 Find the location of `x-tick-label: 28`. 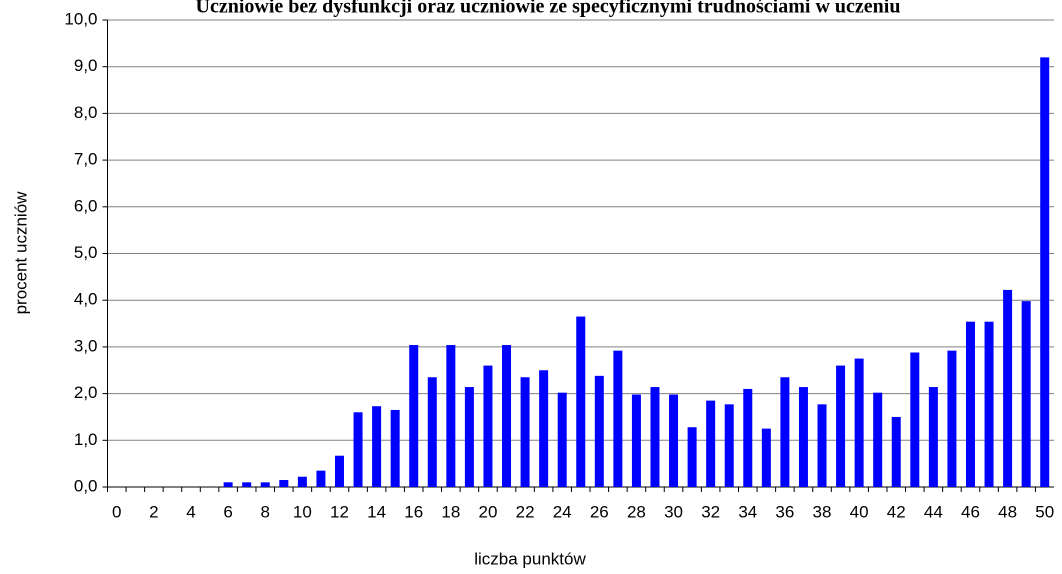

x-tick-label: 28 is located at coordinates (636, 511).